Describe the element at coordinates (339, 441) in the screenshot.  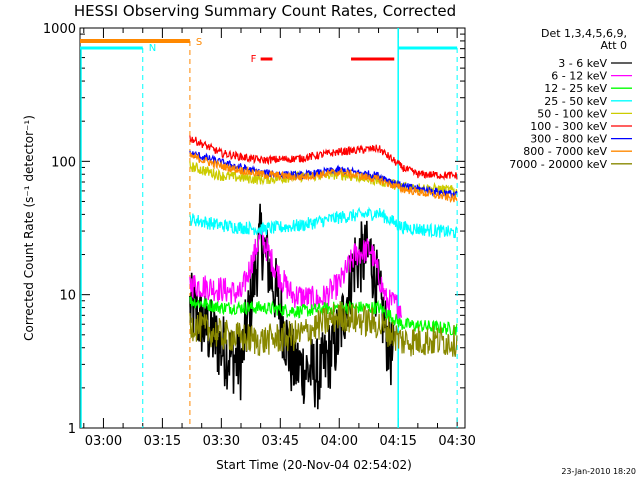
I see `x-tick-label: 04:00` at that location.